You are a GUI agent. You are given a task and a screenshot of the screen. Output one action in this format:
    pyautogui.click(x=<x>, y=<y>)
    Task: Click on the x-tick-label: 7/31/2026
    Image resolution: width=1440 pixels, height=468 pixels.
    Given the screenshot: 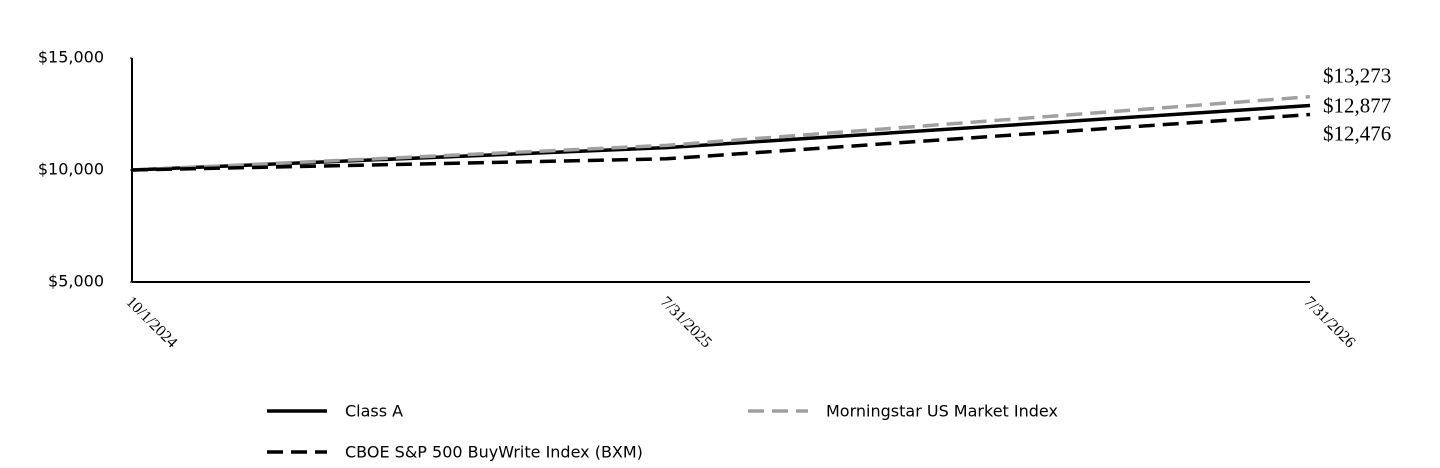 What is the action you would take?
    pyautogui.click(x=1330, y=322)
    